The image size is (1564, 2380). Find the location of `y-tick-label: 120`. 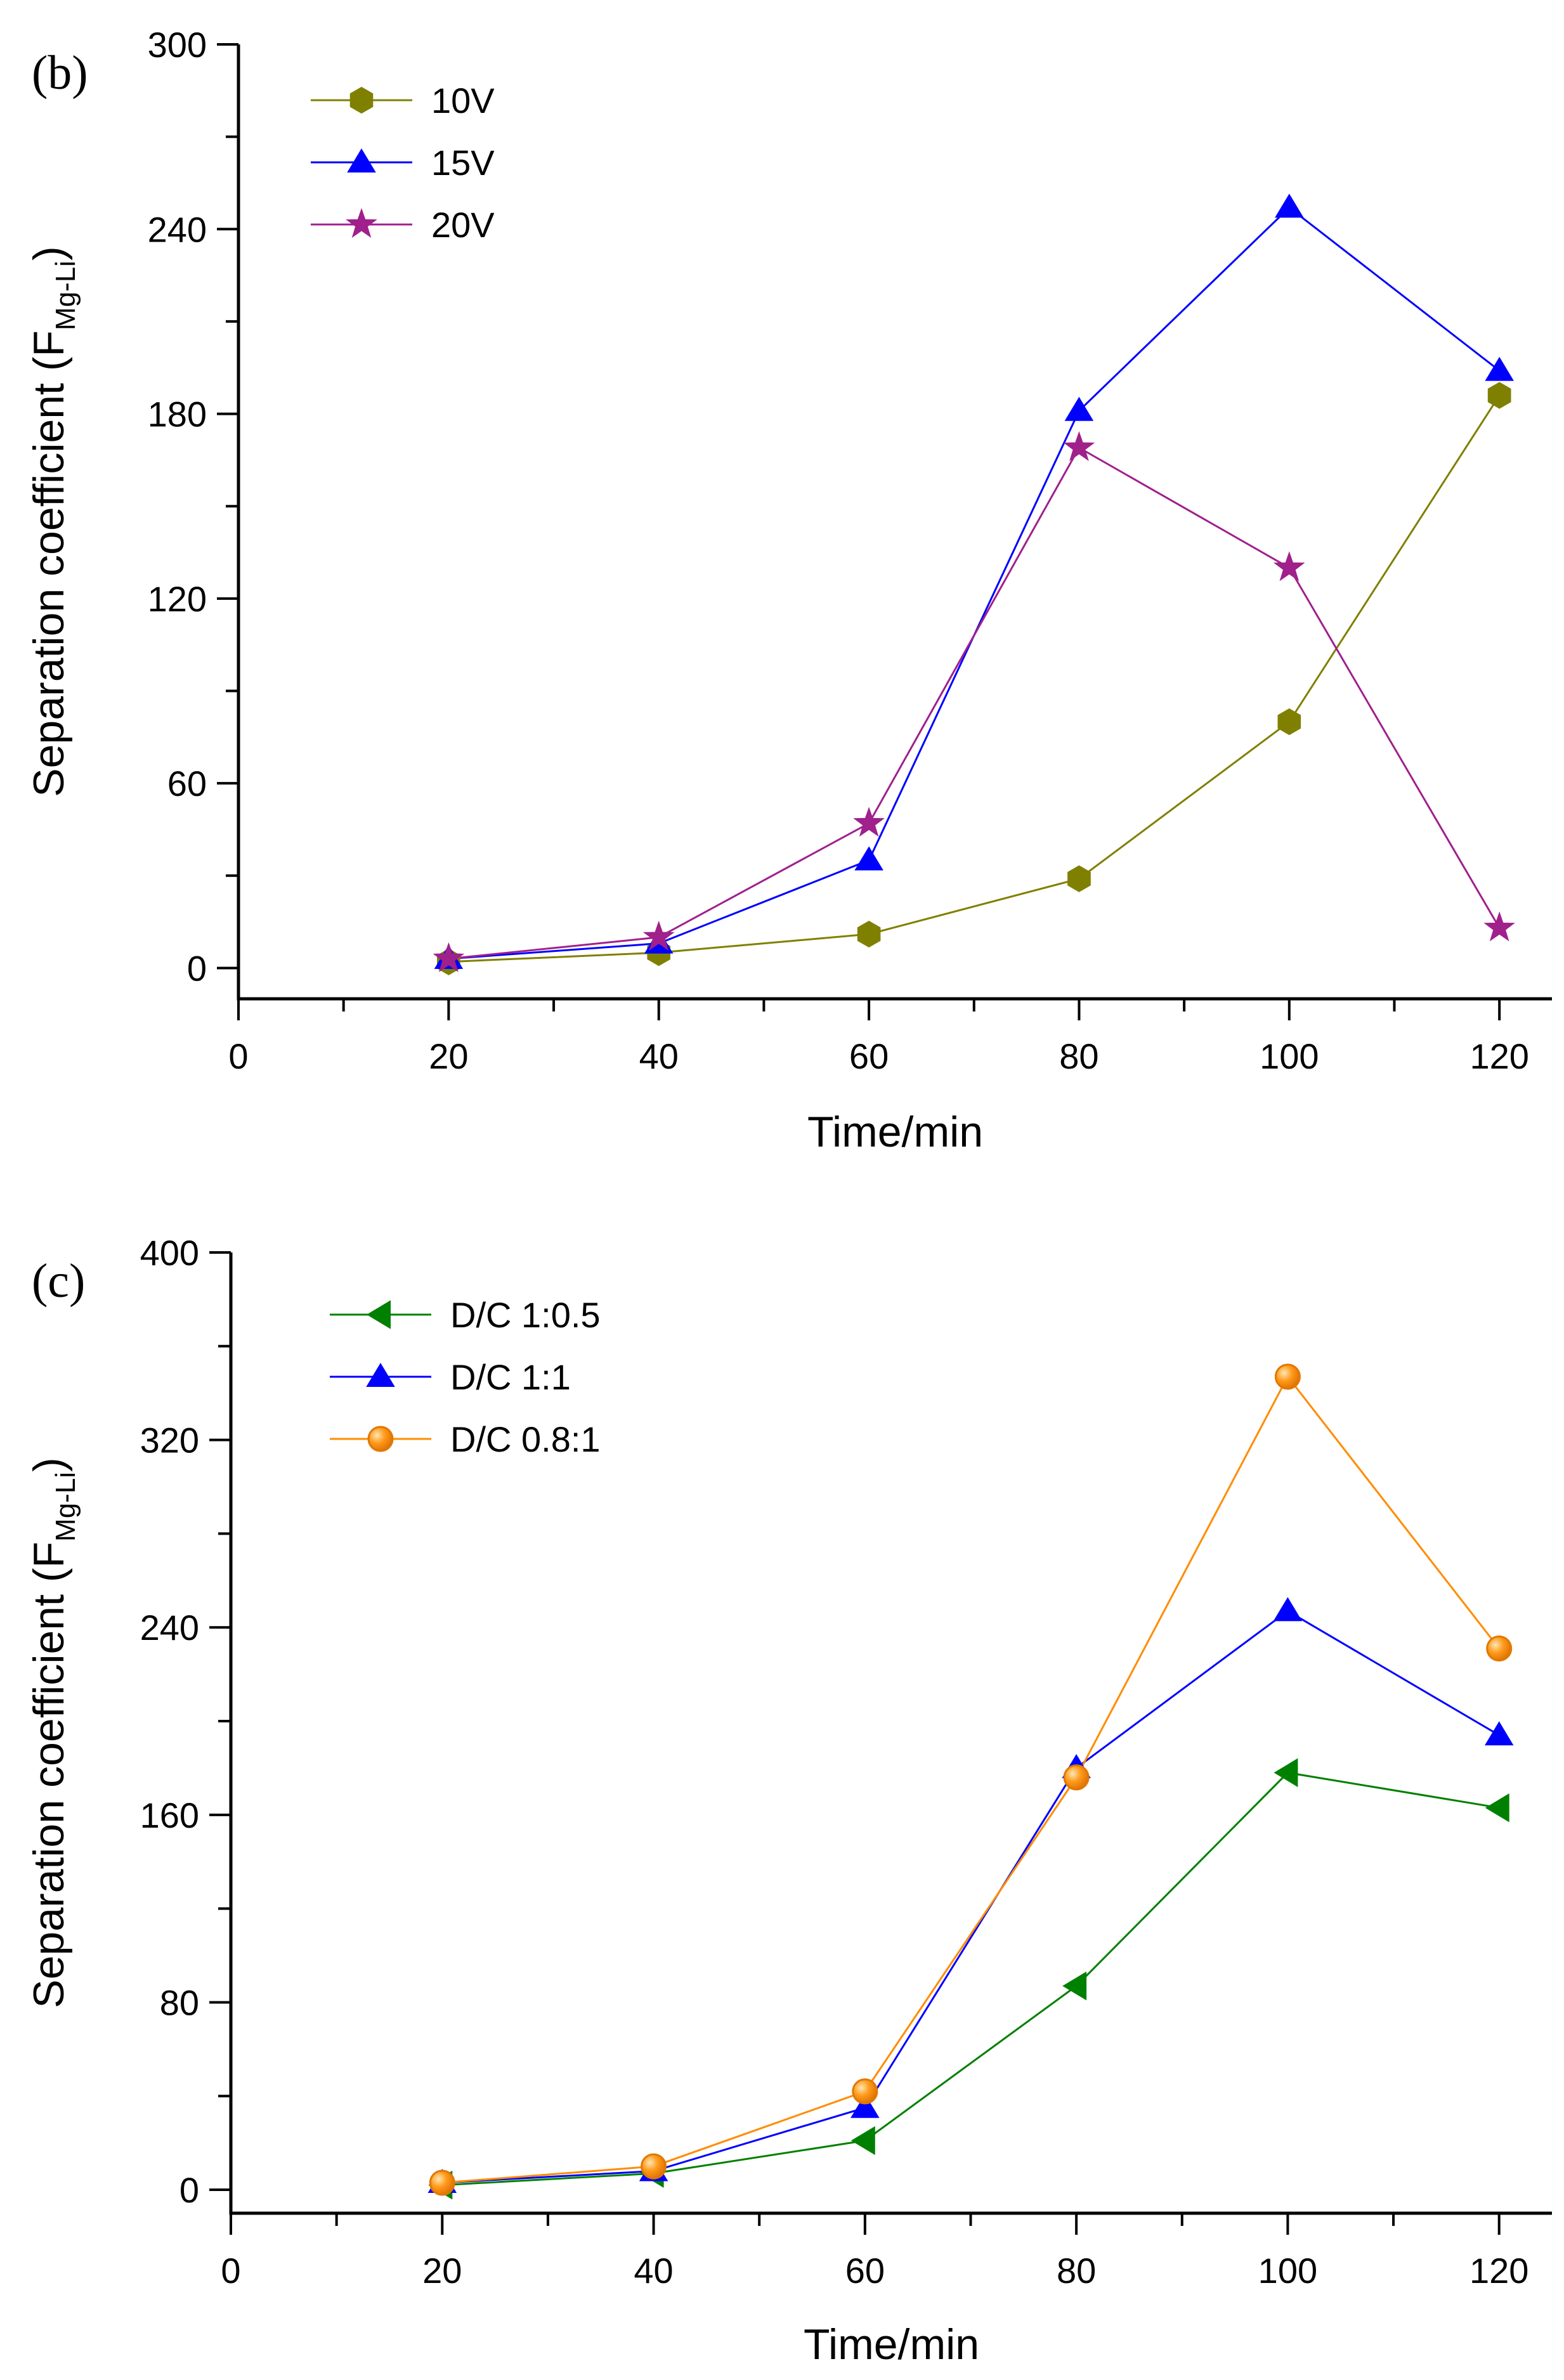

y-tick-label: 120 is located at coordinates (177, 599).